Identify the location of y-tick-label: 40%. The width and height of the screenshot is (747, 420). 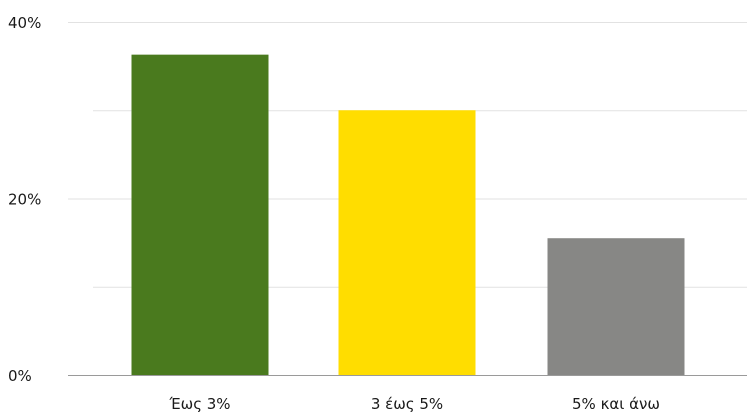
(24, 23).